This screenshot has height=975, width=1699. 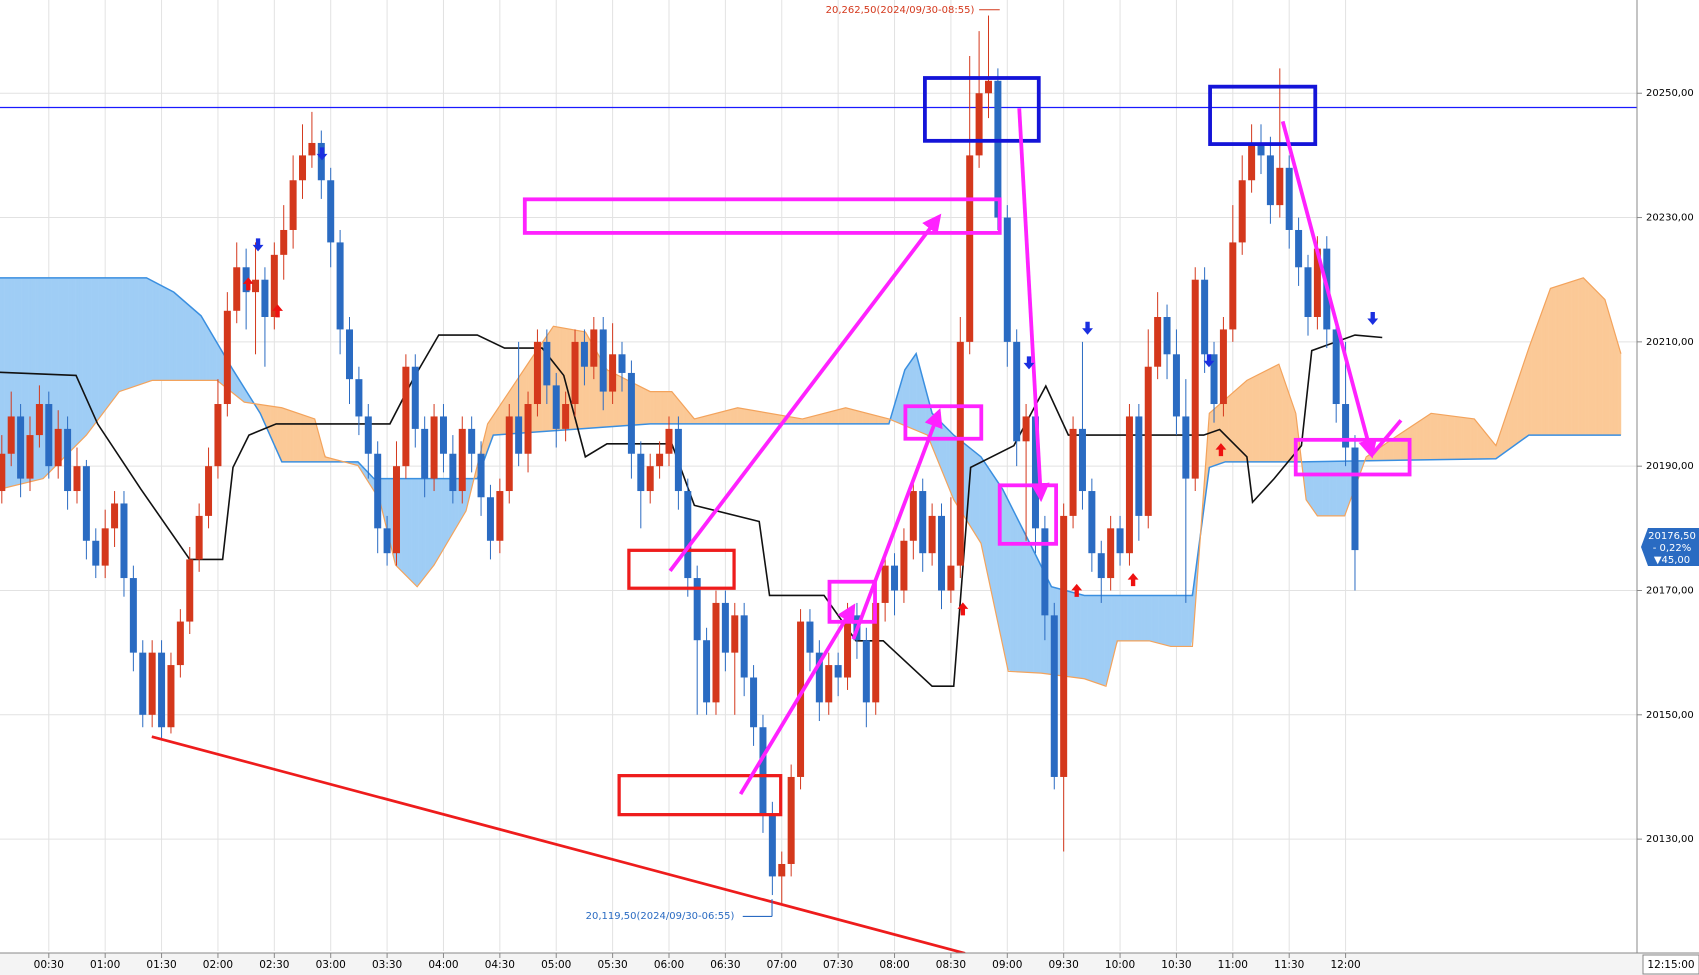 I want to click on cursor-time-box, so click(x=1670, y=964).